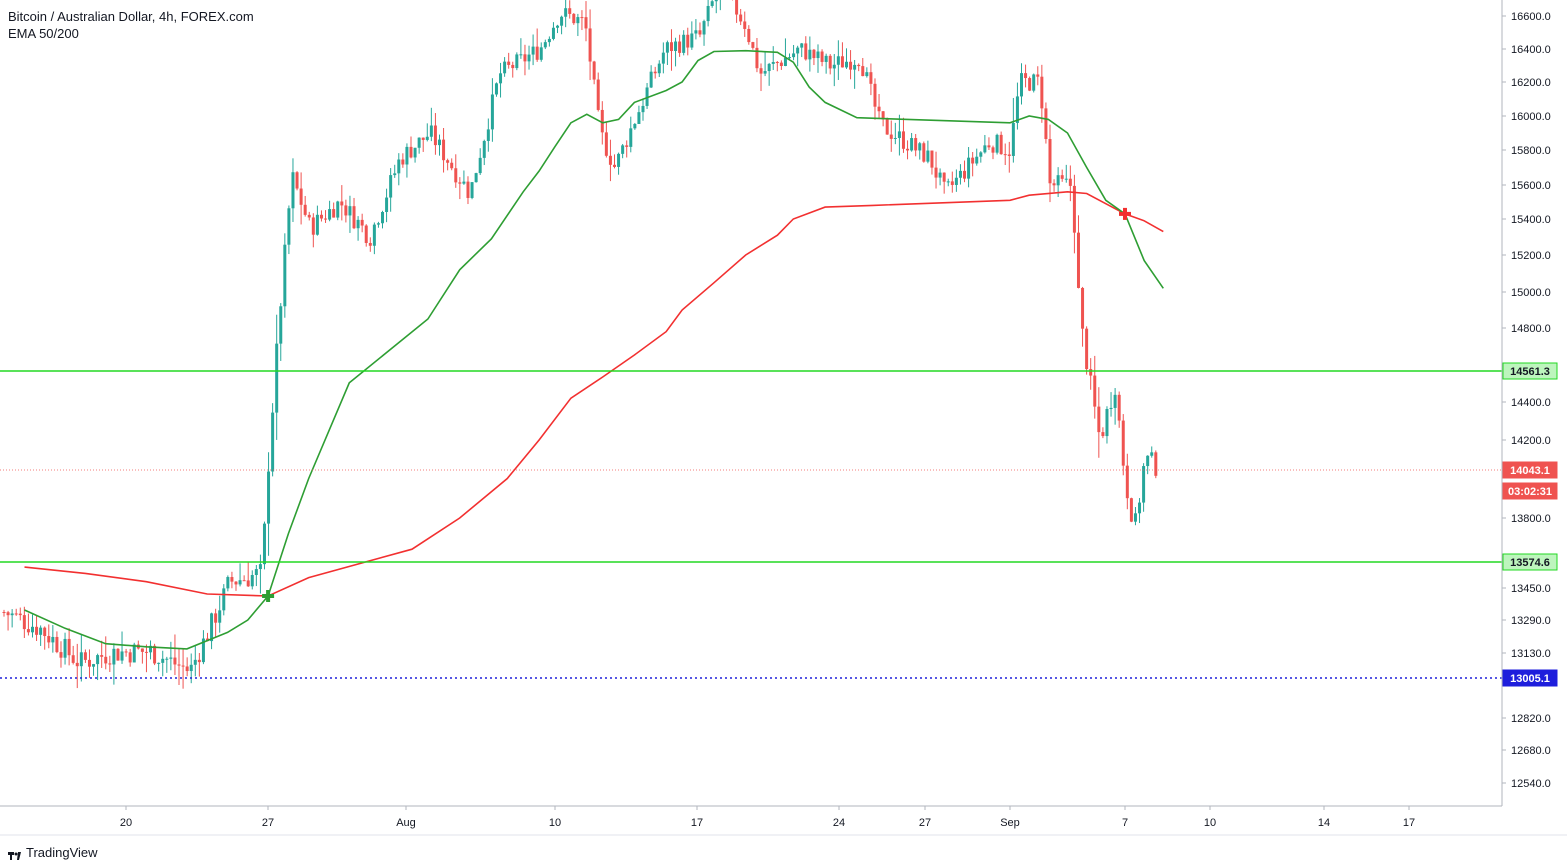  Describe the element at coordinates (53, 852) in the screenshot. I see `tradingview-logo: TradingView` at that location.